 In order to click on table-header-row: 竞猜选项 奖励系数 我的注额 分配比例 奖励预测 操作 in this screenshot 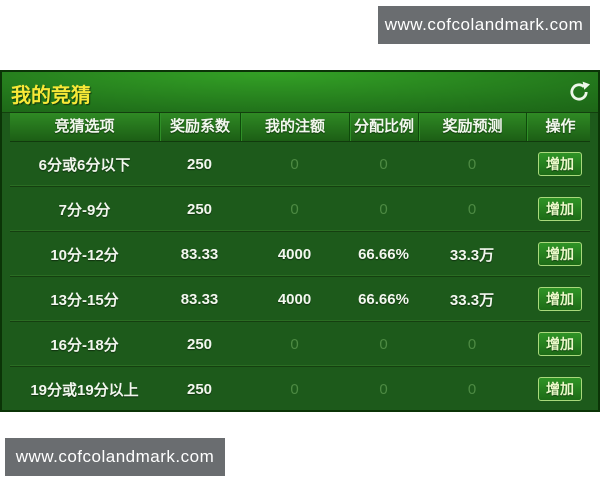, I will do `click(300, 127)`.